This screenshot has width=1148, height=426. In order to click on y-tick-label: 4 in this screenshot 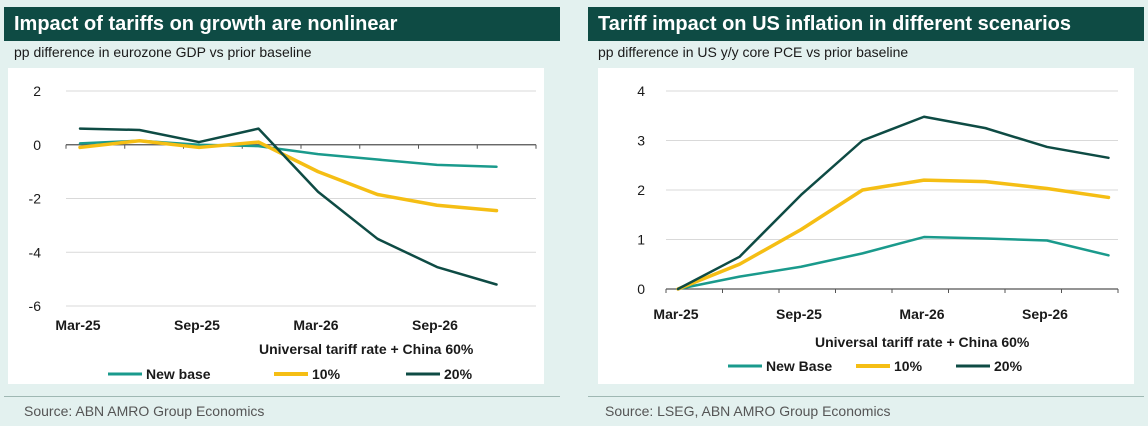, I will do `click(641, 91)`.